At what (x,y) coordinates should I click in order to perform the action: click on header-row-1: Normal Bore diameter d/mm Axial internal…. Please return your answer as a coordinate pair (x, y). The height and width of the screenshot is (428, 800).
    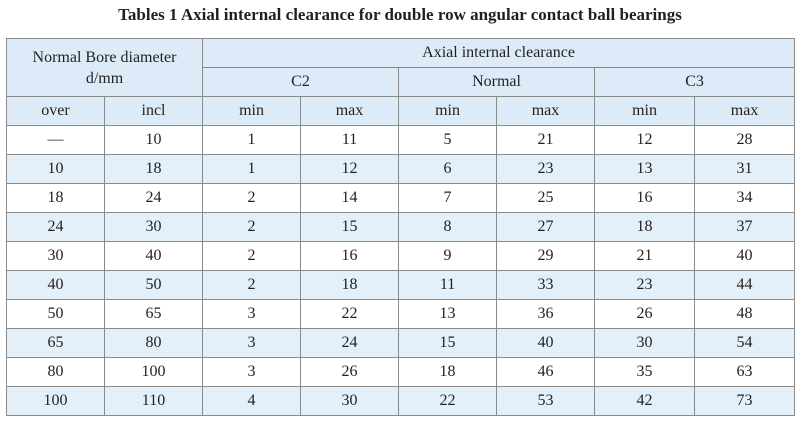
    Looking at the image, I should click on (400, 67).